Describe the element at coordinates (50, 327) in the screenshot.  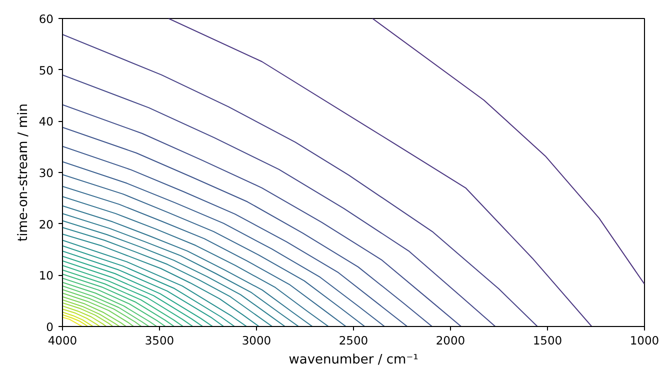
I see `y-tick-label: 0` at that location.